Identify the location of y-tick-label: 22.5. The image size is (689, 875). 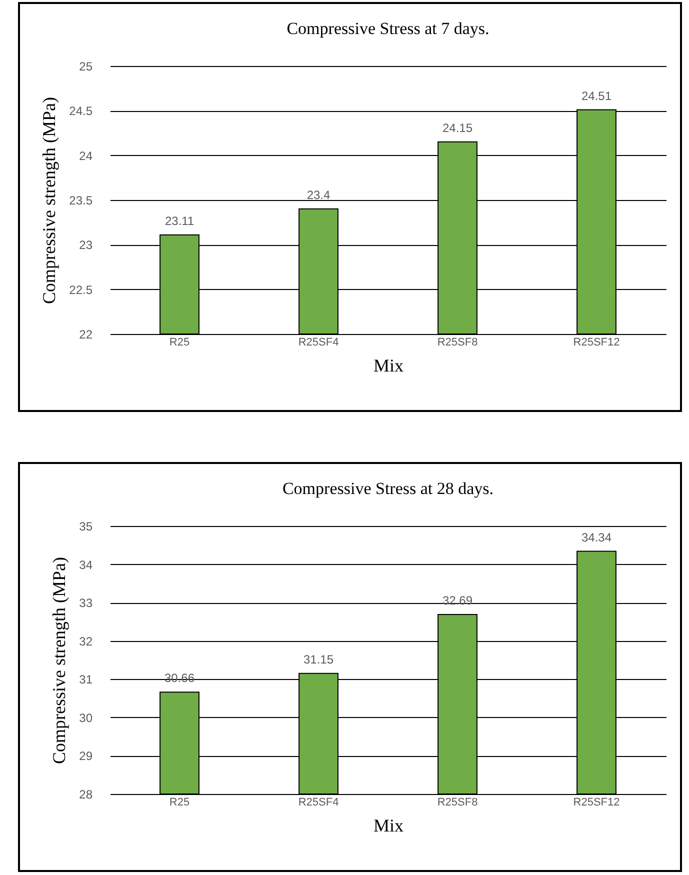
(81, 289).